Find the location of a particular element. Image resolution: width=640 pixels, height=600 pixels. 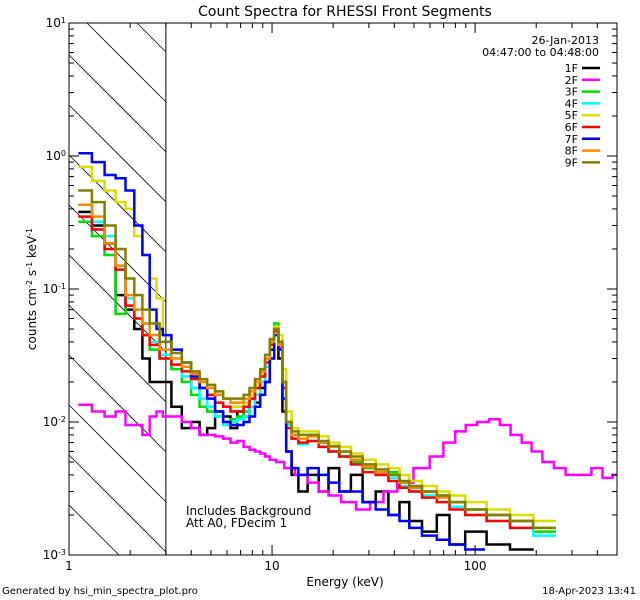

legend-label-5F: 5F is located at coordinates (571, 115).